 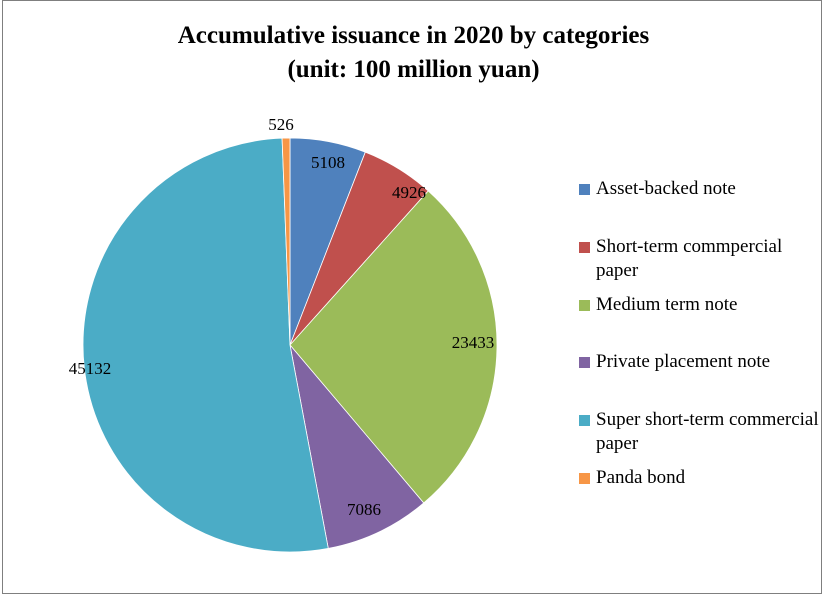 I want to click on data-label: 5108, so click(x=328, y=162).